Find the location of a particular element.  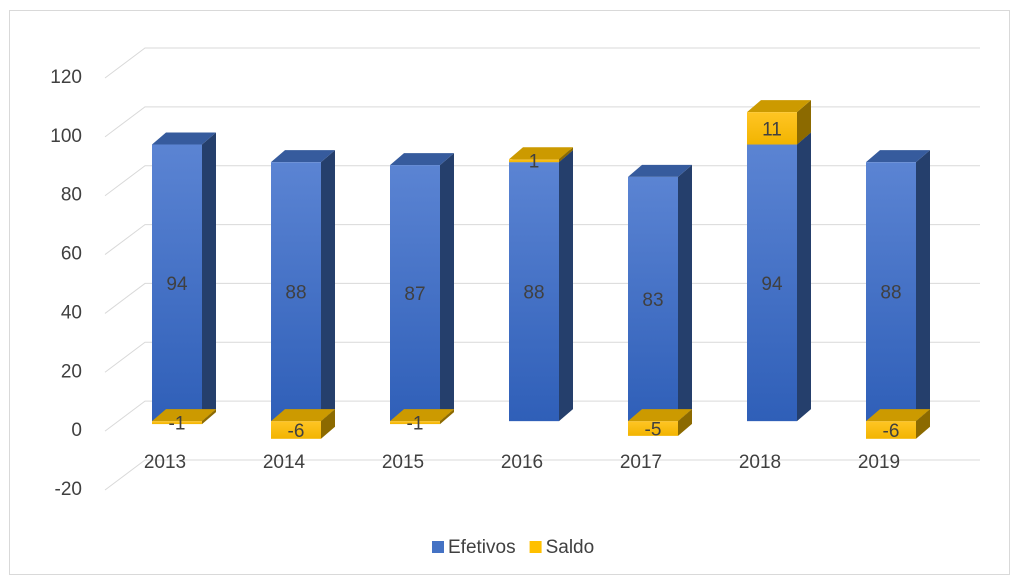

data-label: -5 is located at coordinates (653, 430).